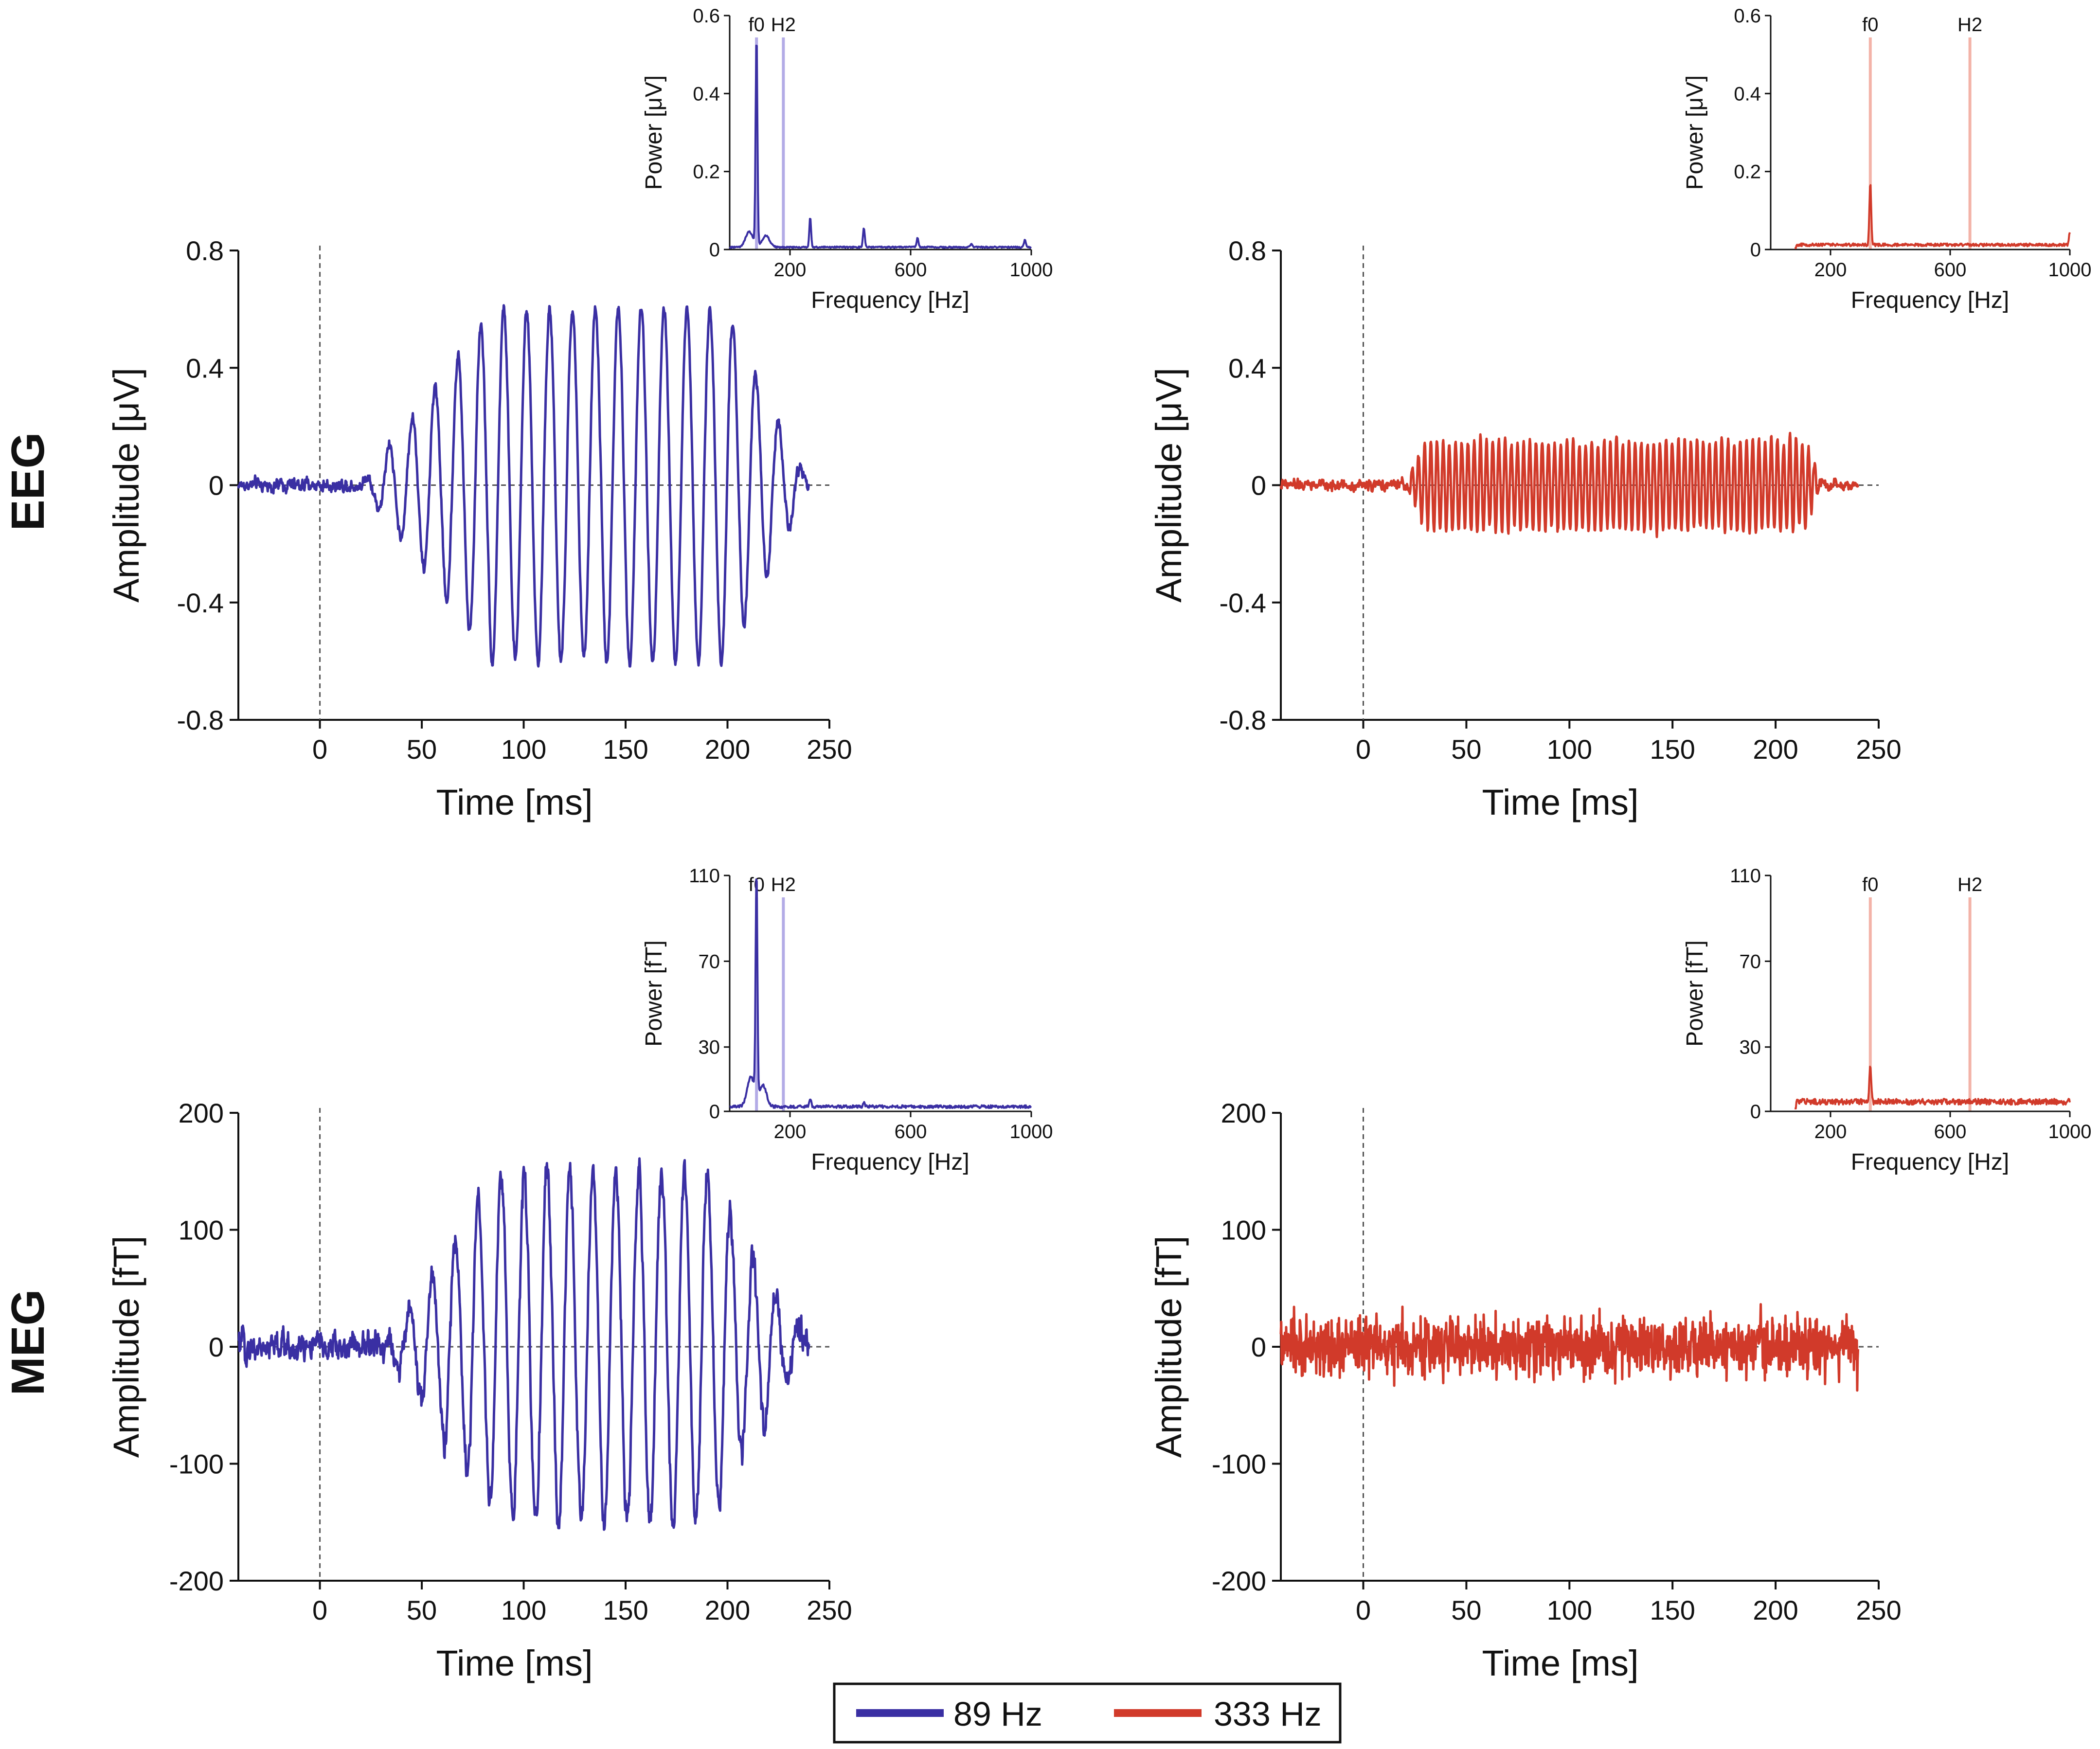 The width and height of the screenshot is (2100, 1749). Describe the element at coordinates (28, 1342) in the screenshot. I see `row-label-meg: MEG` at that location.